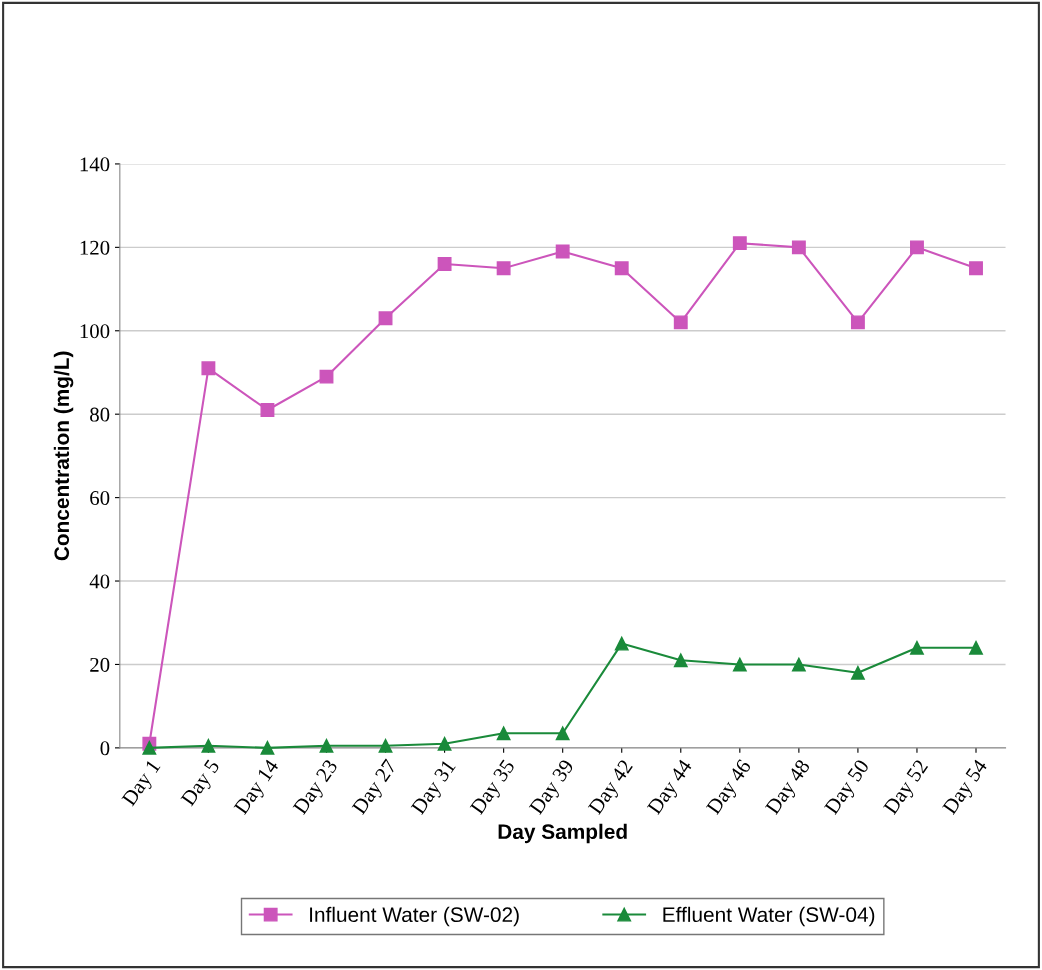  Describe the element at coordinates (671, 788) in the screenshot. I see `x-tick-label: Day 44` at that location.